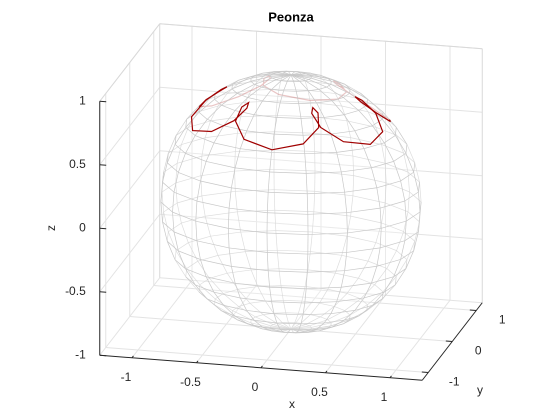 The width and height of the screenshot is (560, 420). Describe the element at coordinates (130, 189) in the screenshot. I see `grid-line` at that location.